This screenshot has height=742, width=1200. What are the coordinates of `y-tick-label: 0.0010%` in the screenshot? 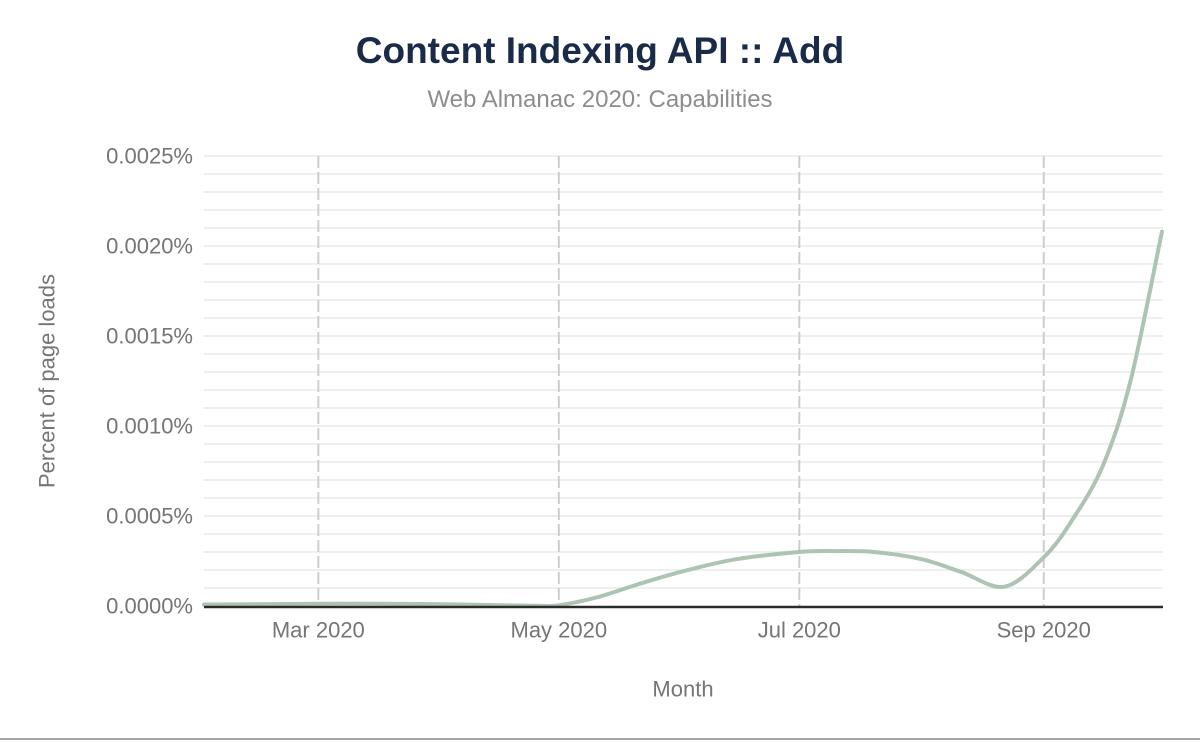 It's located at (149, 426).